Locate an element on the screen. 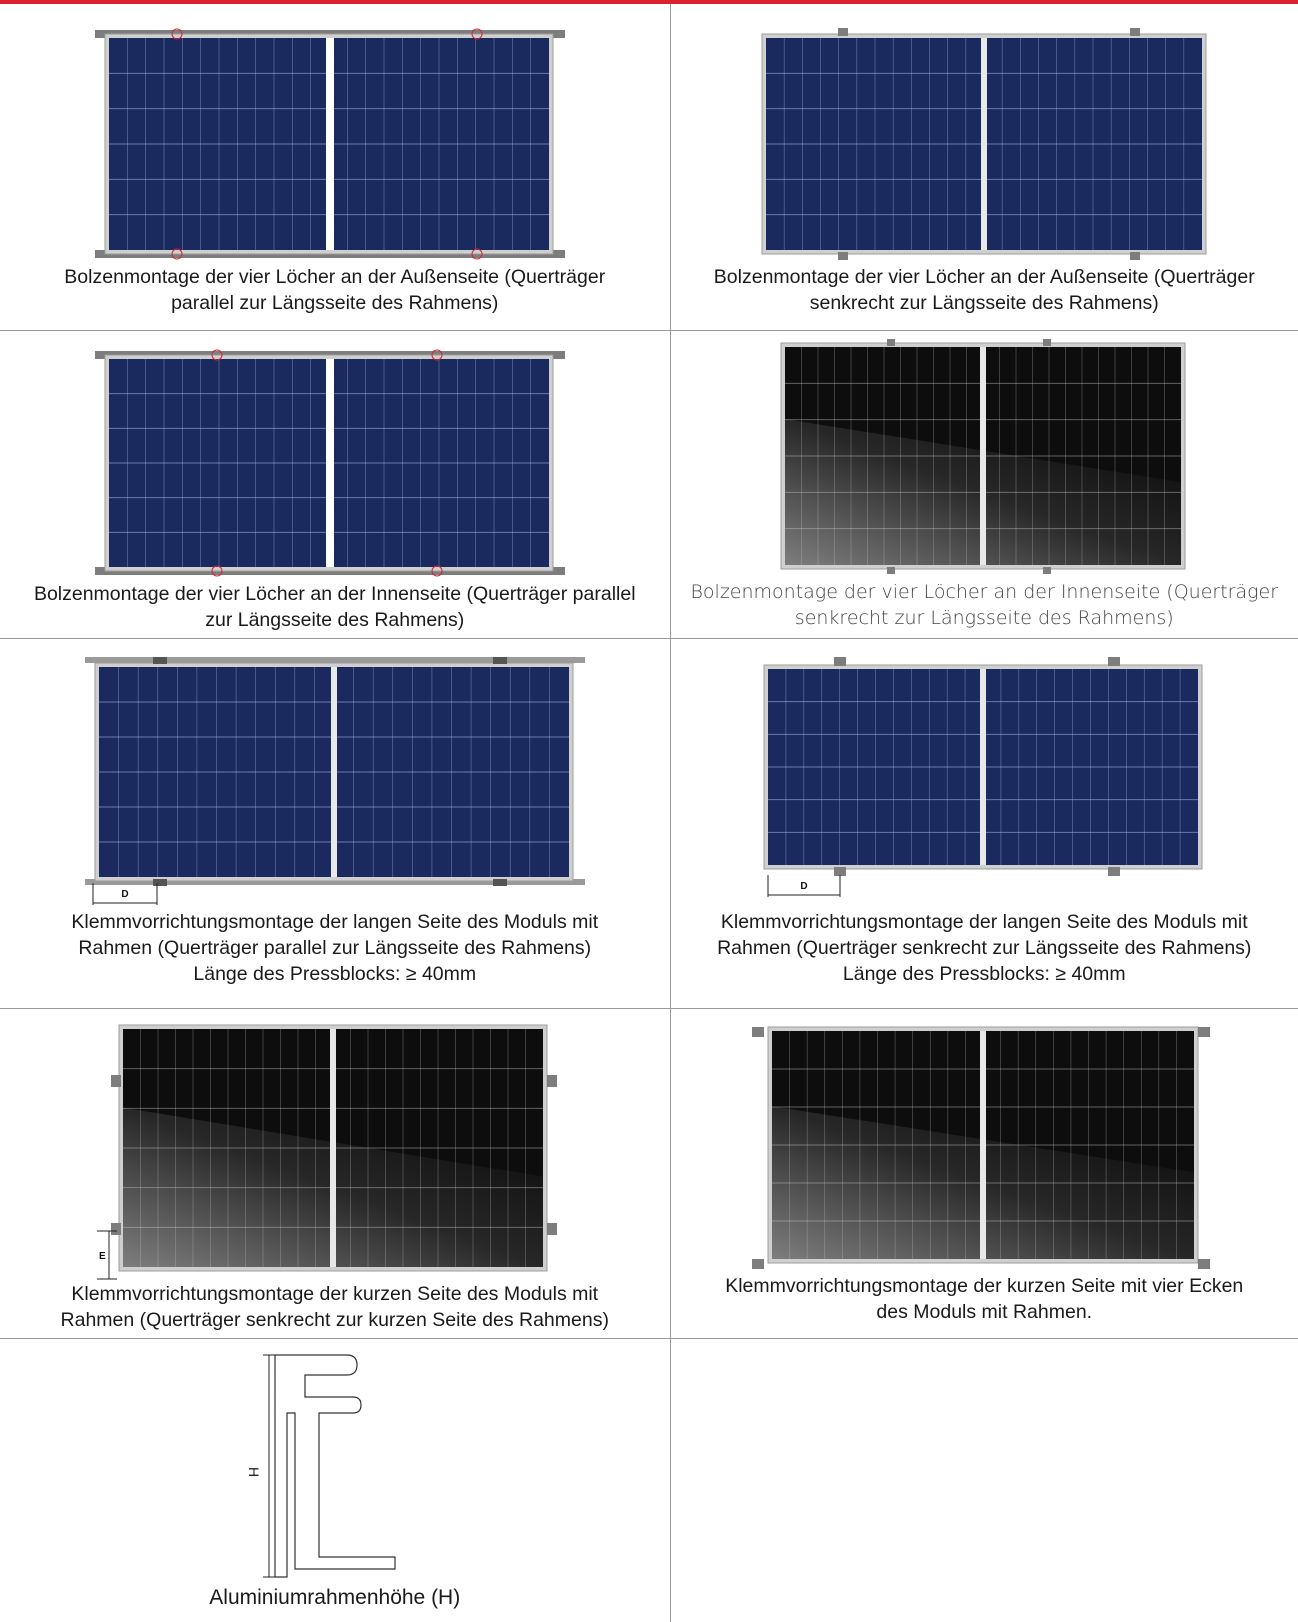 The width and height of the screenshot is (1298, 1622). aluminium-frame-profile is located at coordinates (335, 1465).